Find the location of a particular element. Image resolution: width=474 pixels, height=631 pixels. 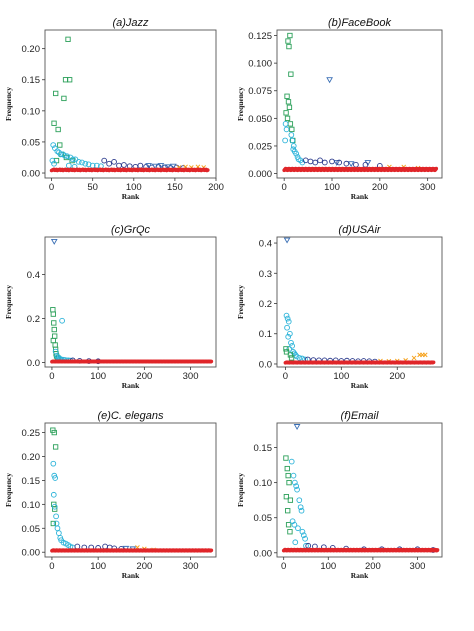

y-tick-label: 0.075 is located at coordinates (260, 91).